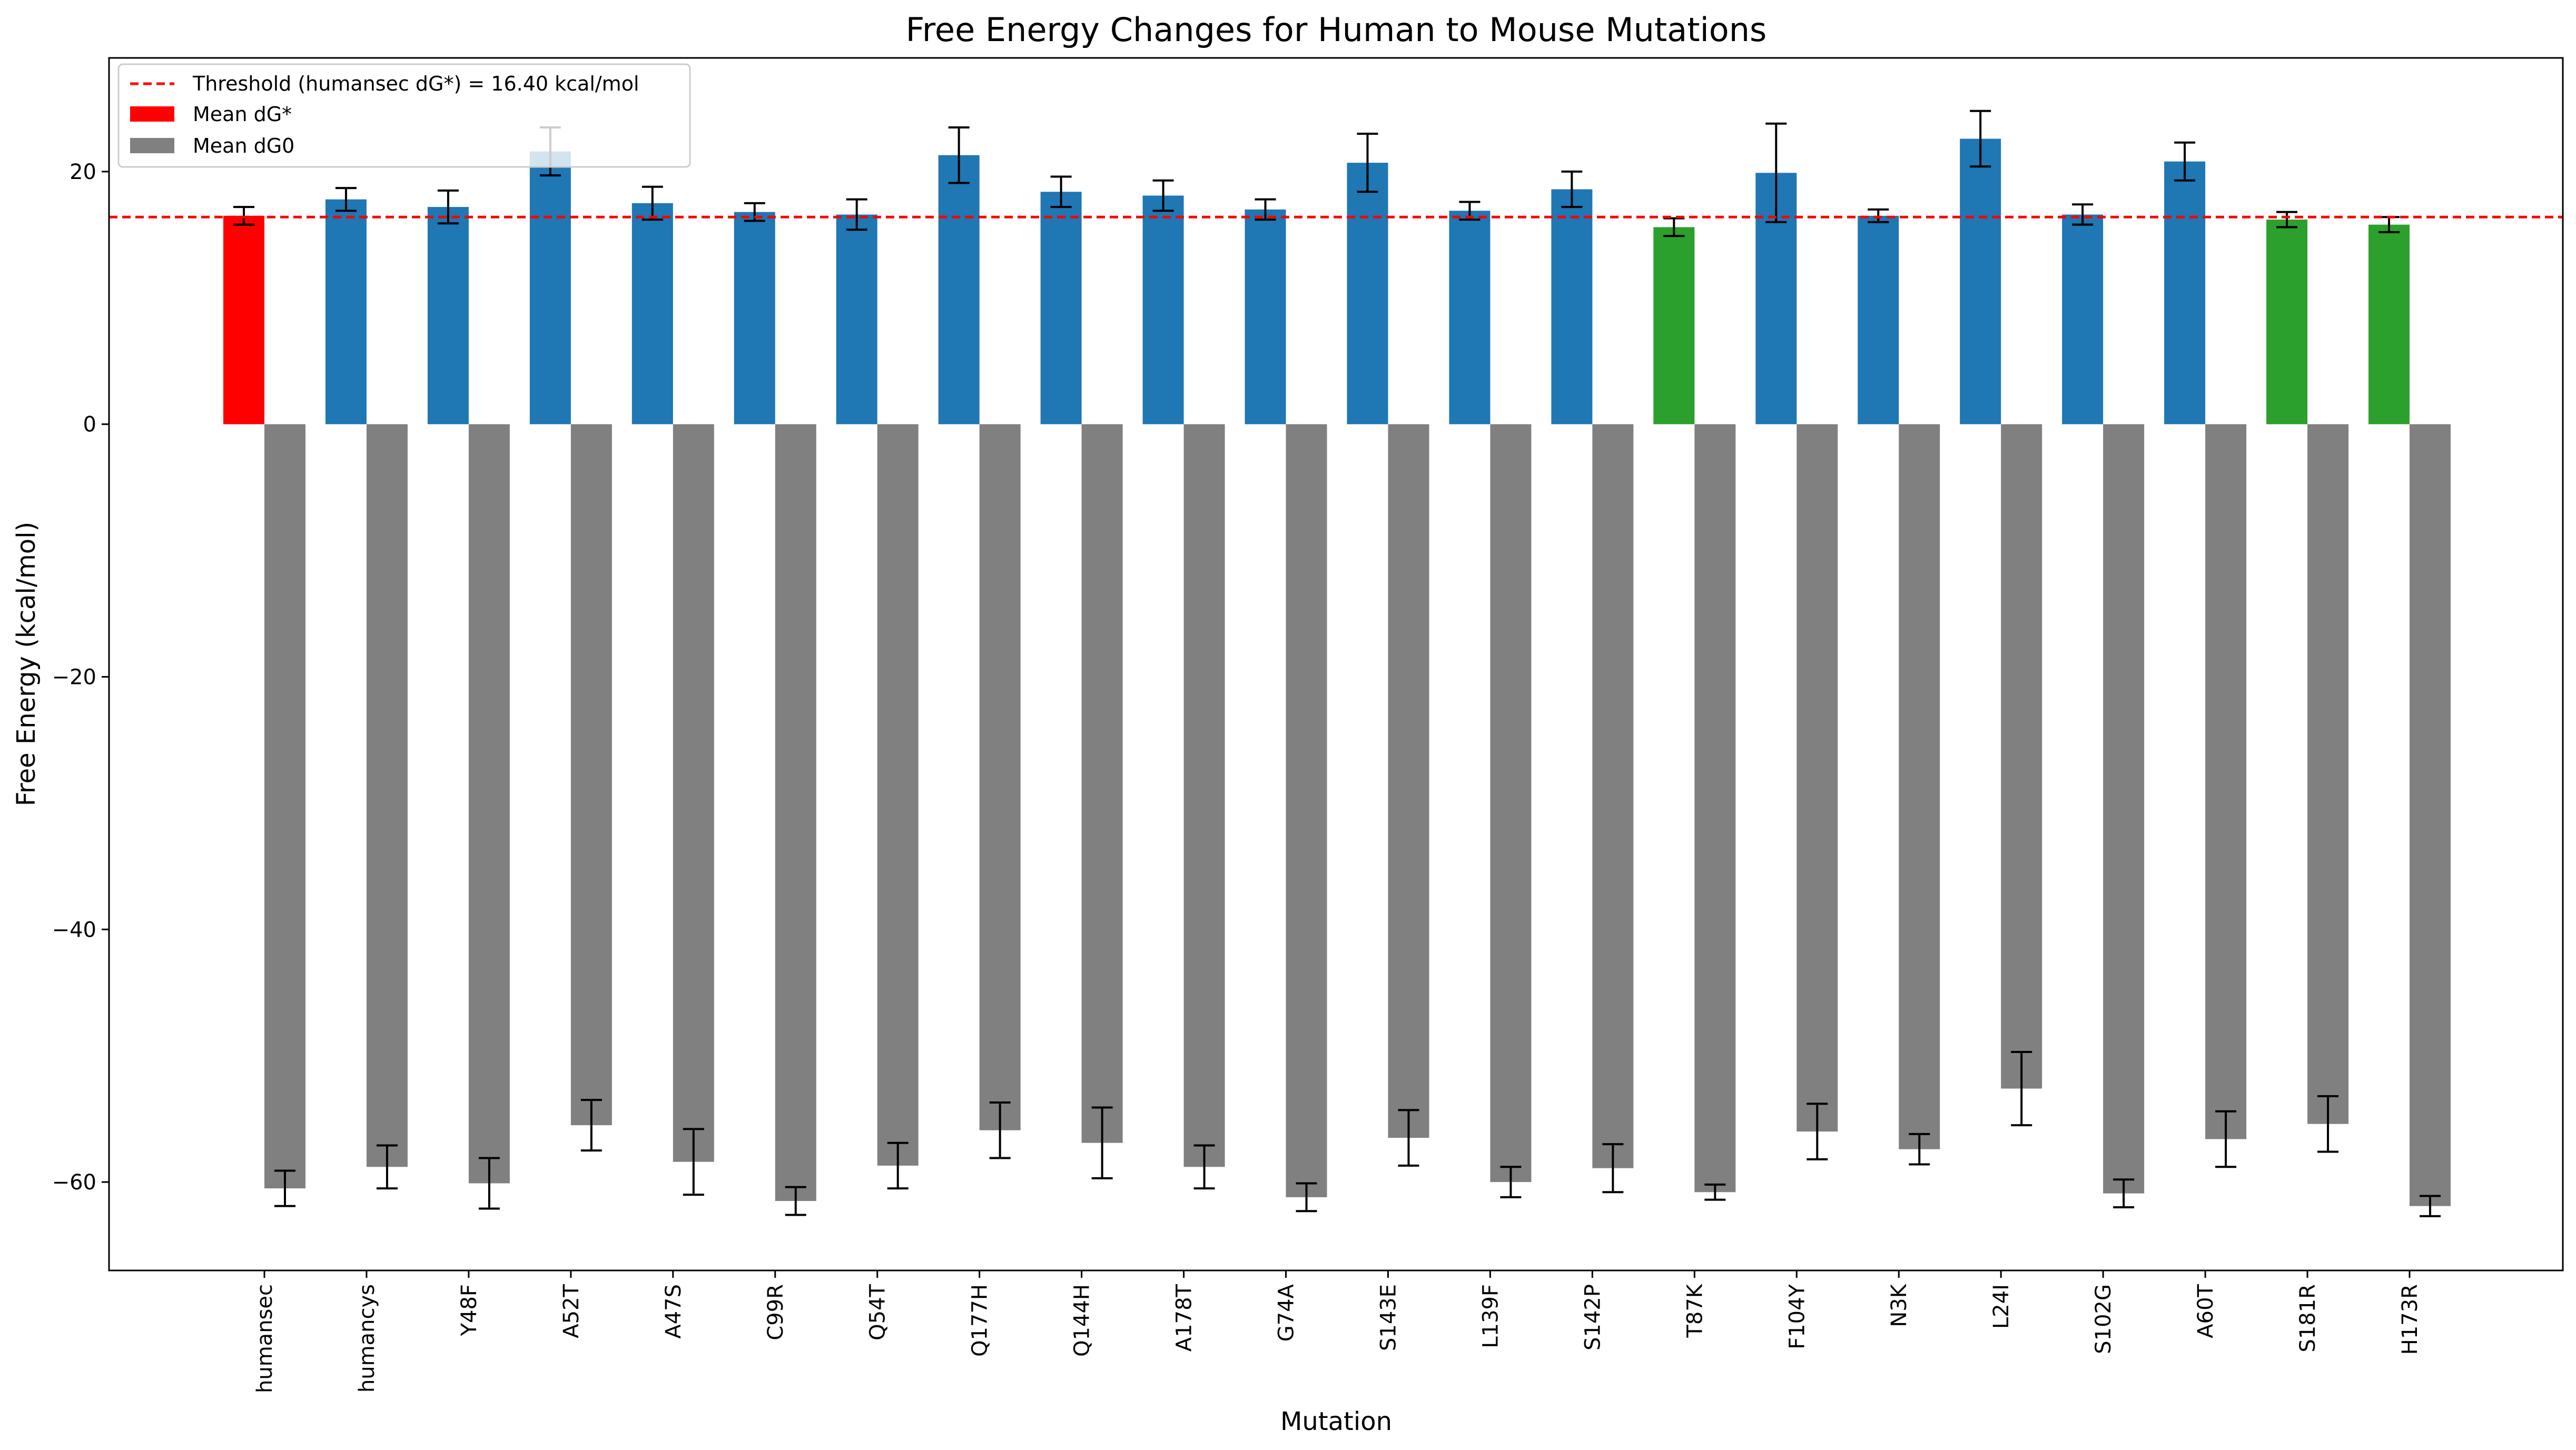  I want to click on bar-dgstar-Q54T, so click(856, 319).